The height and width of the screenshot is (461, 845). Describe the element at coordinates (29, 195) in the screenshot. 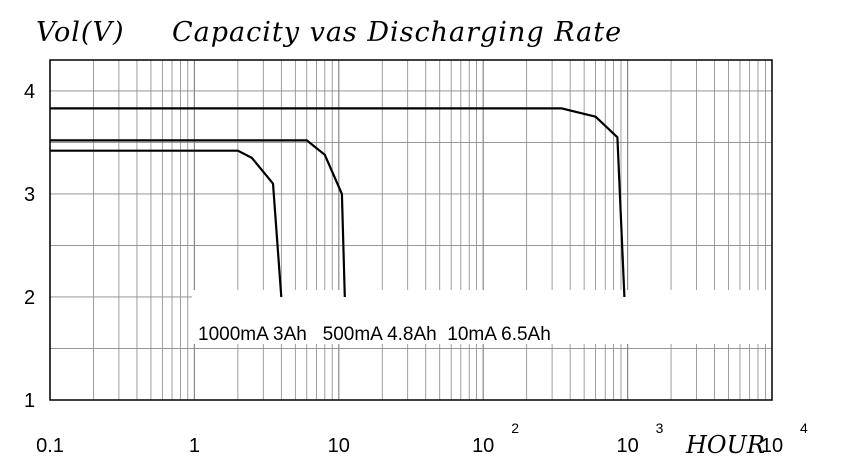

I see `y-tick-label: 3` at that location.